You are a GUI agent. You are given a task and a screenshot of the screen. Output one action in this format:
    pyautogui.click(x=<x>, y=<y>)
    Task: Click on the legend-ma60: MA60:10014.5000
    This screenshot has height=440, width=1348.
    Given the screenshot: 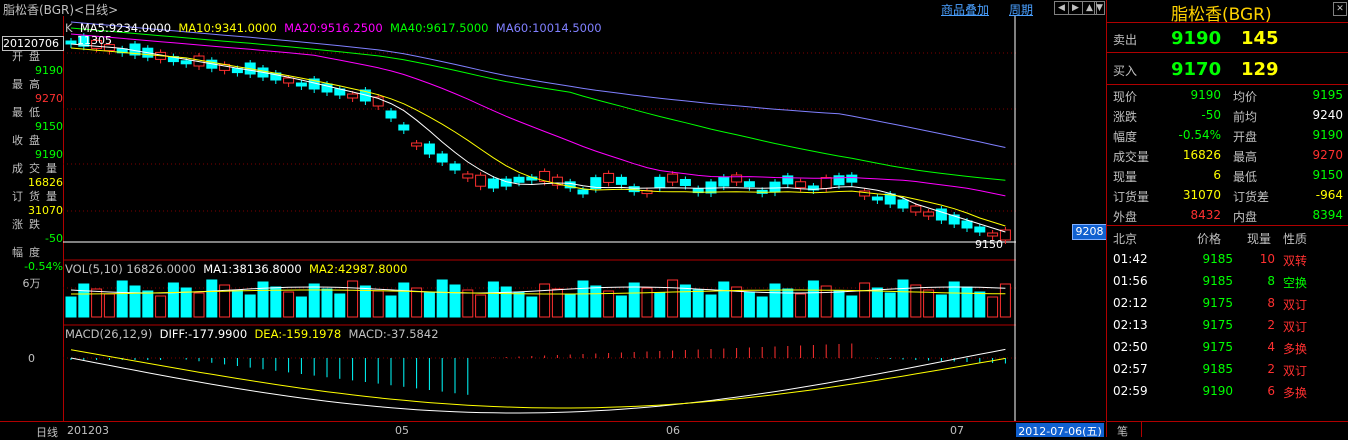 What is the action you would take?
    pyautogui.click(x=548, y=28)
    